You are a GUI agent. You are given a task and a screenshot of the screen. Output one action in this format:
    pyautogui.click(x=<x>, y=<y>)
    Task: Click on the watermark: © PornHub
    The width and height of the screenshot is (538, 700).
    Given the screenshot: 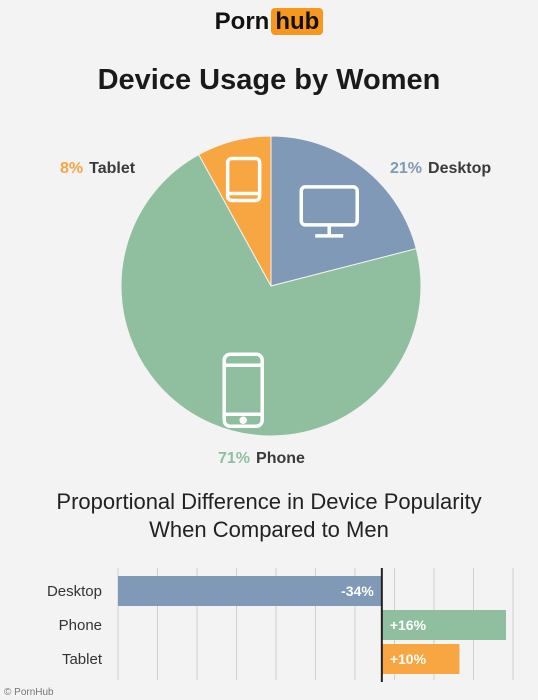 What is the action you would take?
    pyautogui.click(x=29, y=692)
    